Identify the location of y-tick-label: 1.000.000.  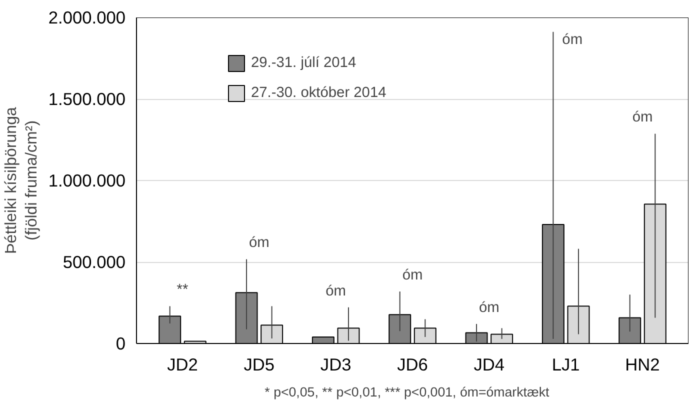
(87, 180).